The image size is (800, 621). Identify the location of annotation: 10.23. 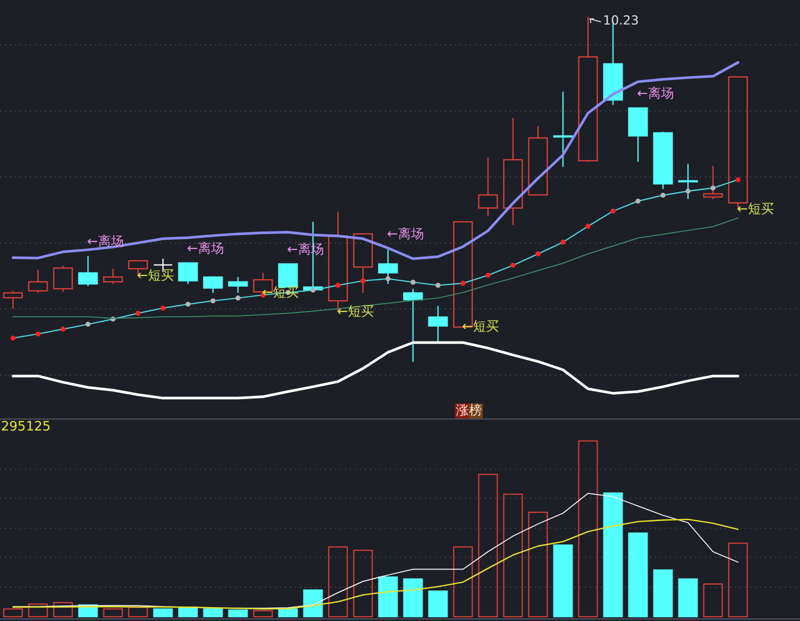
(621, 20).